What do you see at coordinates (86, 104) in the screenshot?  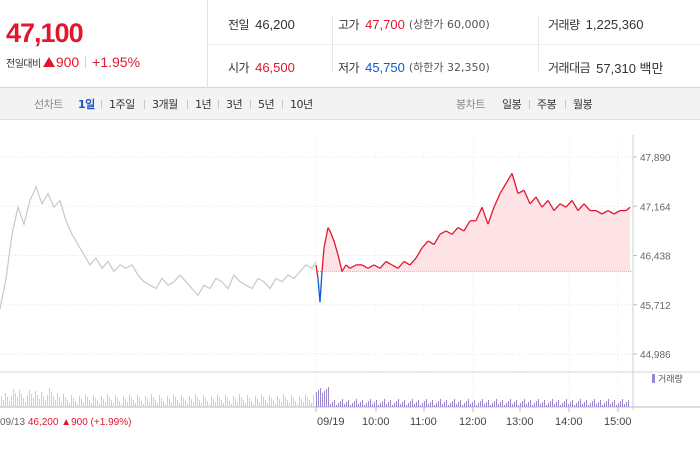 I see `period-1d-tab: 1일` at bounding box center [86, 104].